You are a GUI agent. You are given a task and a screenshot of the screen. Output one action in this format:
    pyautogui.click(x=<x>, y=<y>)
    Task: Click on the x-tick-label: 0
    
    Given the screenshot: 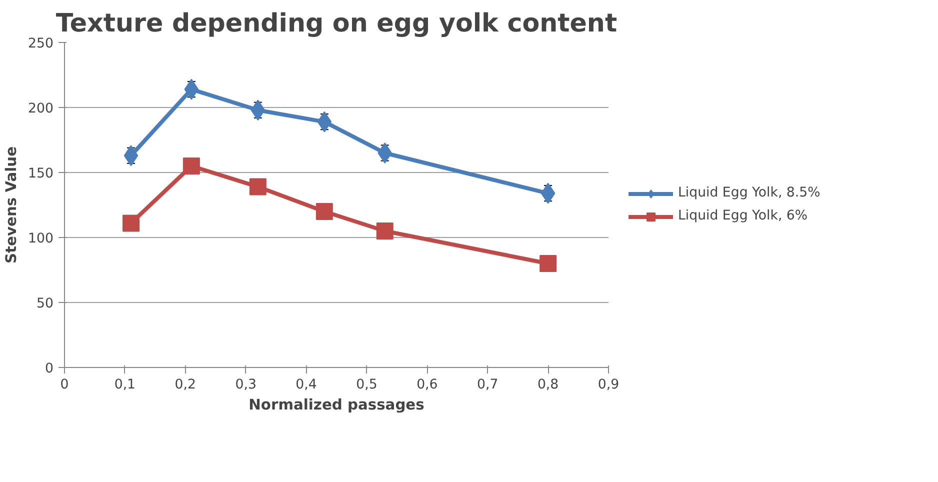 What is the action you would take?
    pyautogui.click(x=64, y=385)
    